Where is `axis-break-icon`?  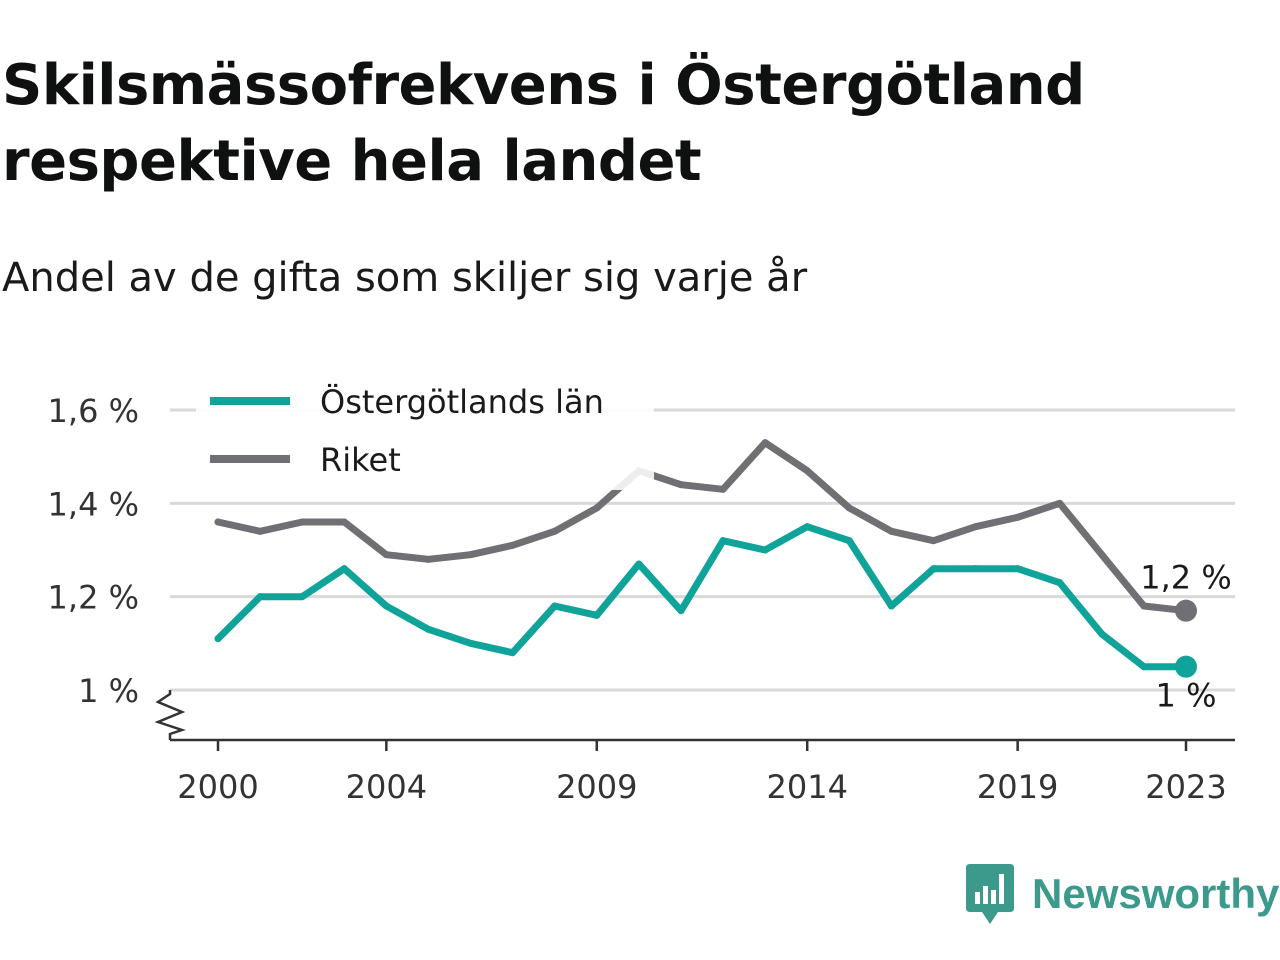 axis-break-icon is located at coordinates (170, 715).